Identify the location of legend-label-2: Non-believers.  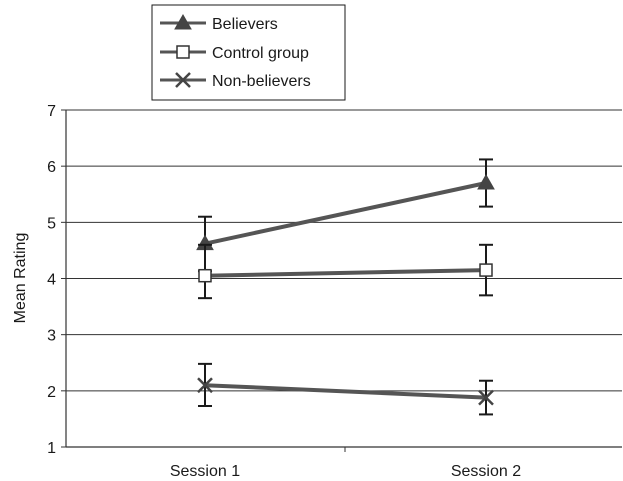
(261, 81).